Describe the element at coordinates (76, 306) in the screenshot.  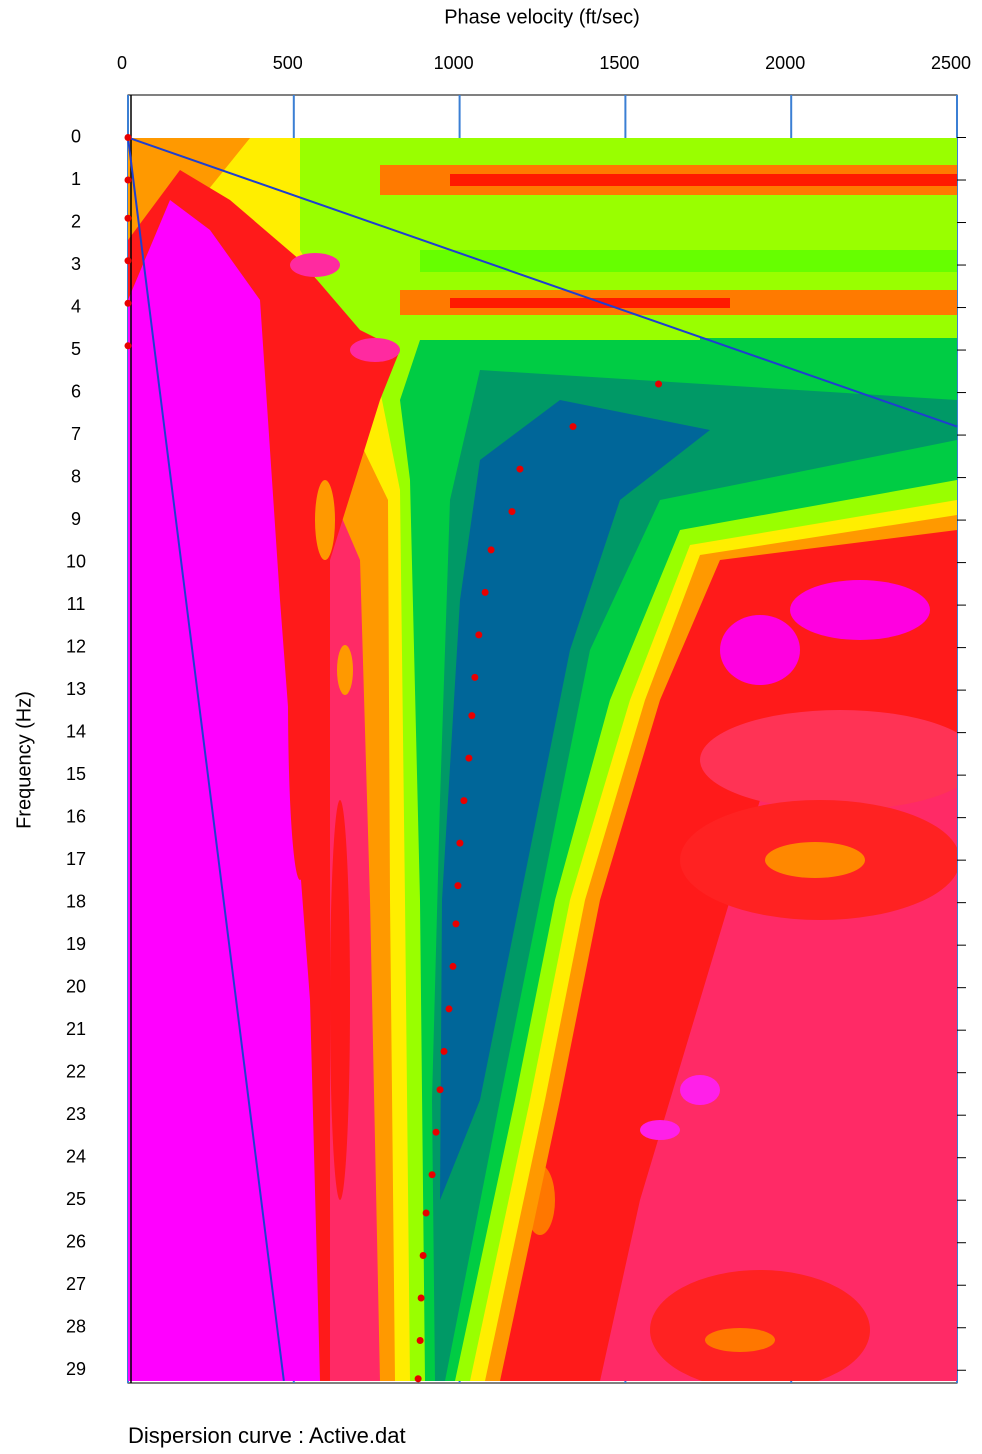
I see `y-tick-label: 4` at that location.